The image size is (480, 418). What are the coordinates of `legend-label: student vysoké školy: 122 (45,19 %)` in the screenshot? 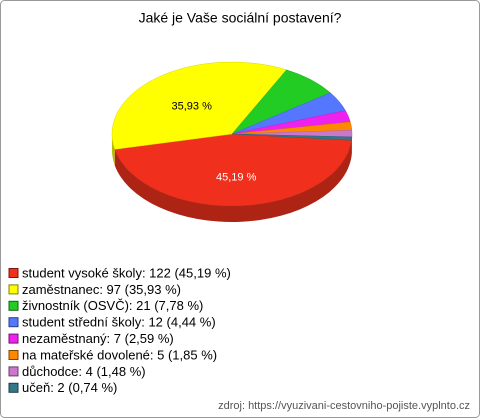 It's located at (126, 272).